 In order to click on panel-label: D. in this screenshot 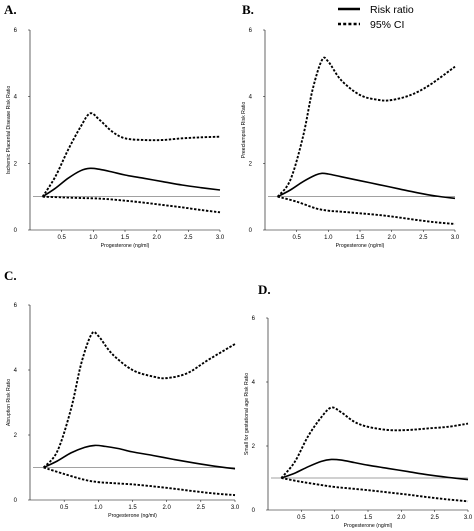, I will do `click(264, 289)`.